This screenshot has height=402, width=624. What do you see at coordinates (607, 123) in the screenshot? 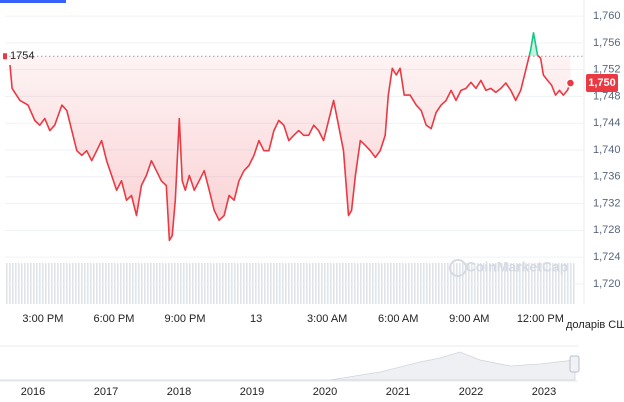
I see `y-tick-label: 1,744` at bounding box center [607, 123].